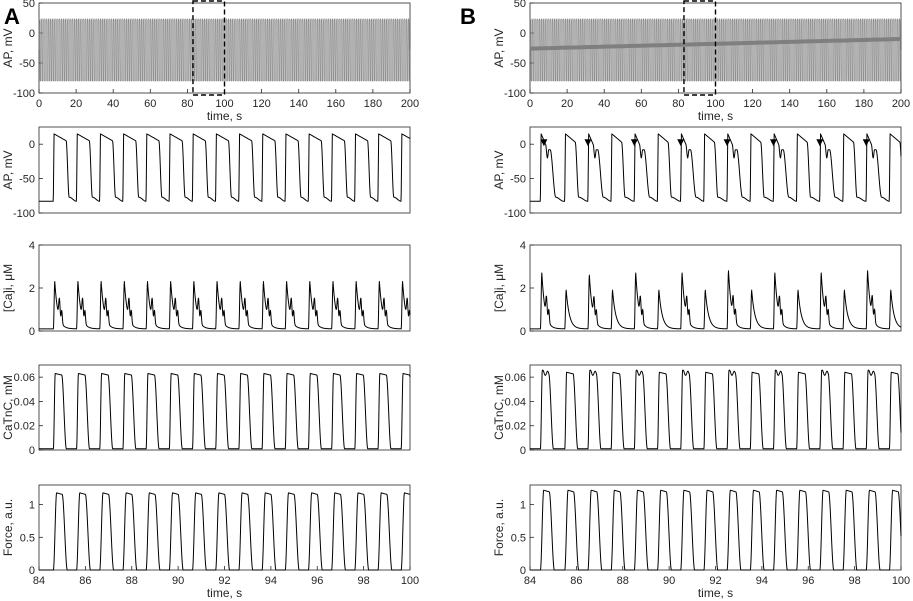  I want to click on panel-b-force-xtick-label: 94, so click(762, 581).